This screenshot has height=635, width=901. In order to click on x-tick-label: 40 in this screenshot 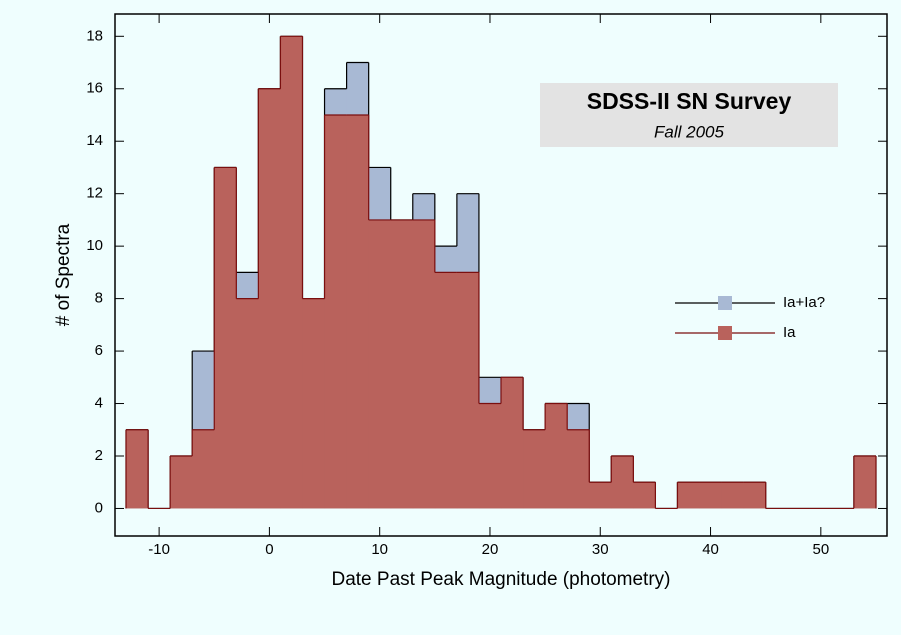, I will do `click(710, 549)`.